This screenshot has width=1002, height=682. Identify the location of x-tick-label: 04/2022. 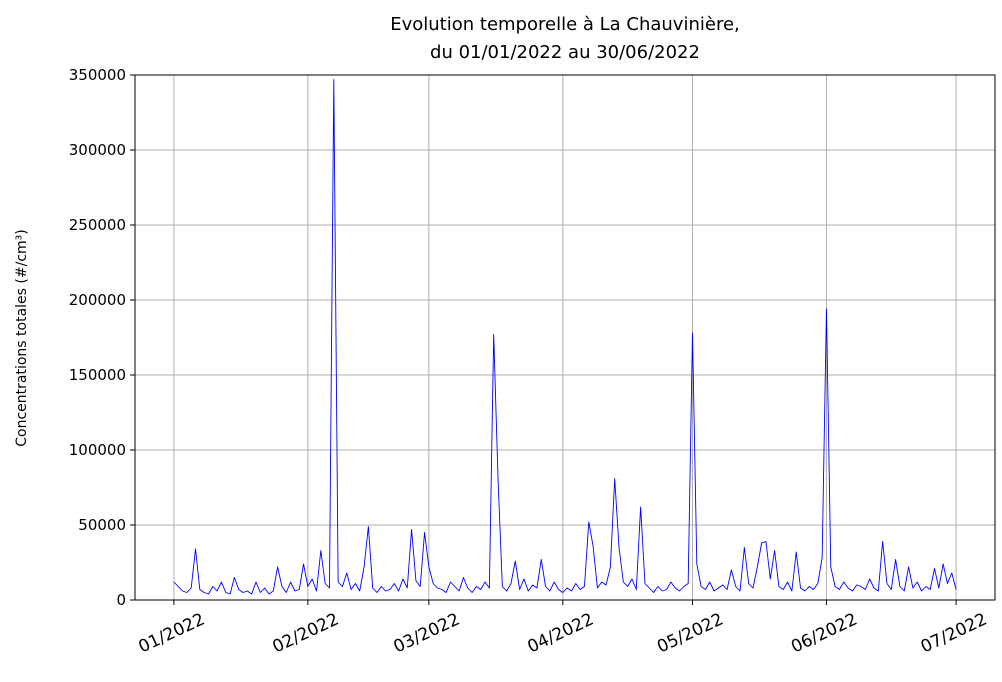
(560, 633).